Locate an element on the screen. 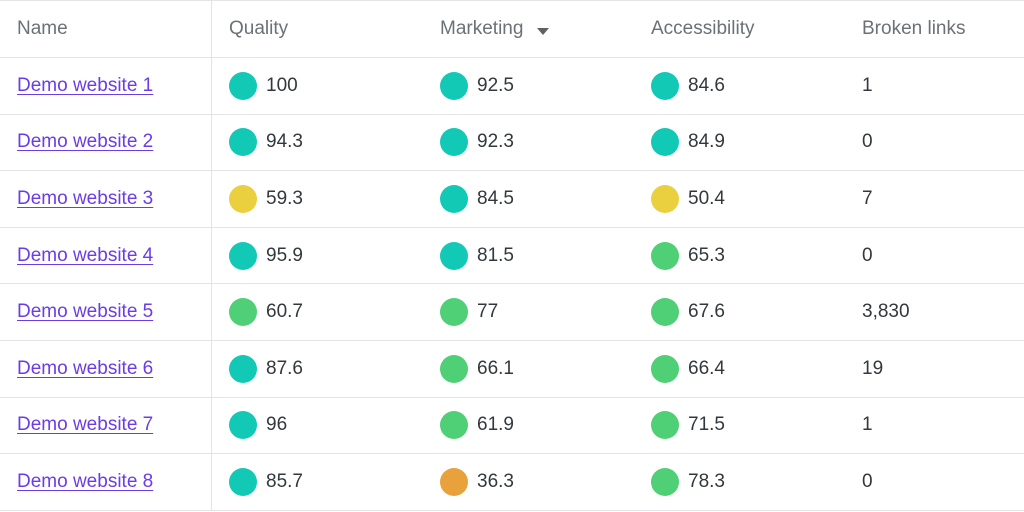 The image size is (1024, 512). table-row: Demo website 3 59.3 84.5 50.4 7 is located at coordinates (512, 199).